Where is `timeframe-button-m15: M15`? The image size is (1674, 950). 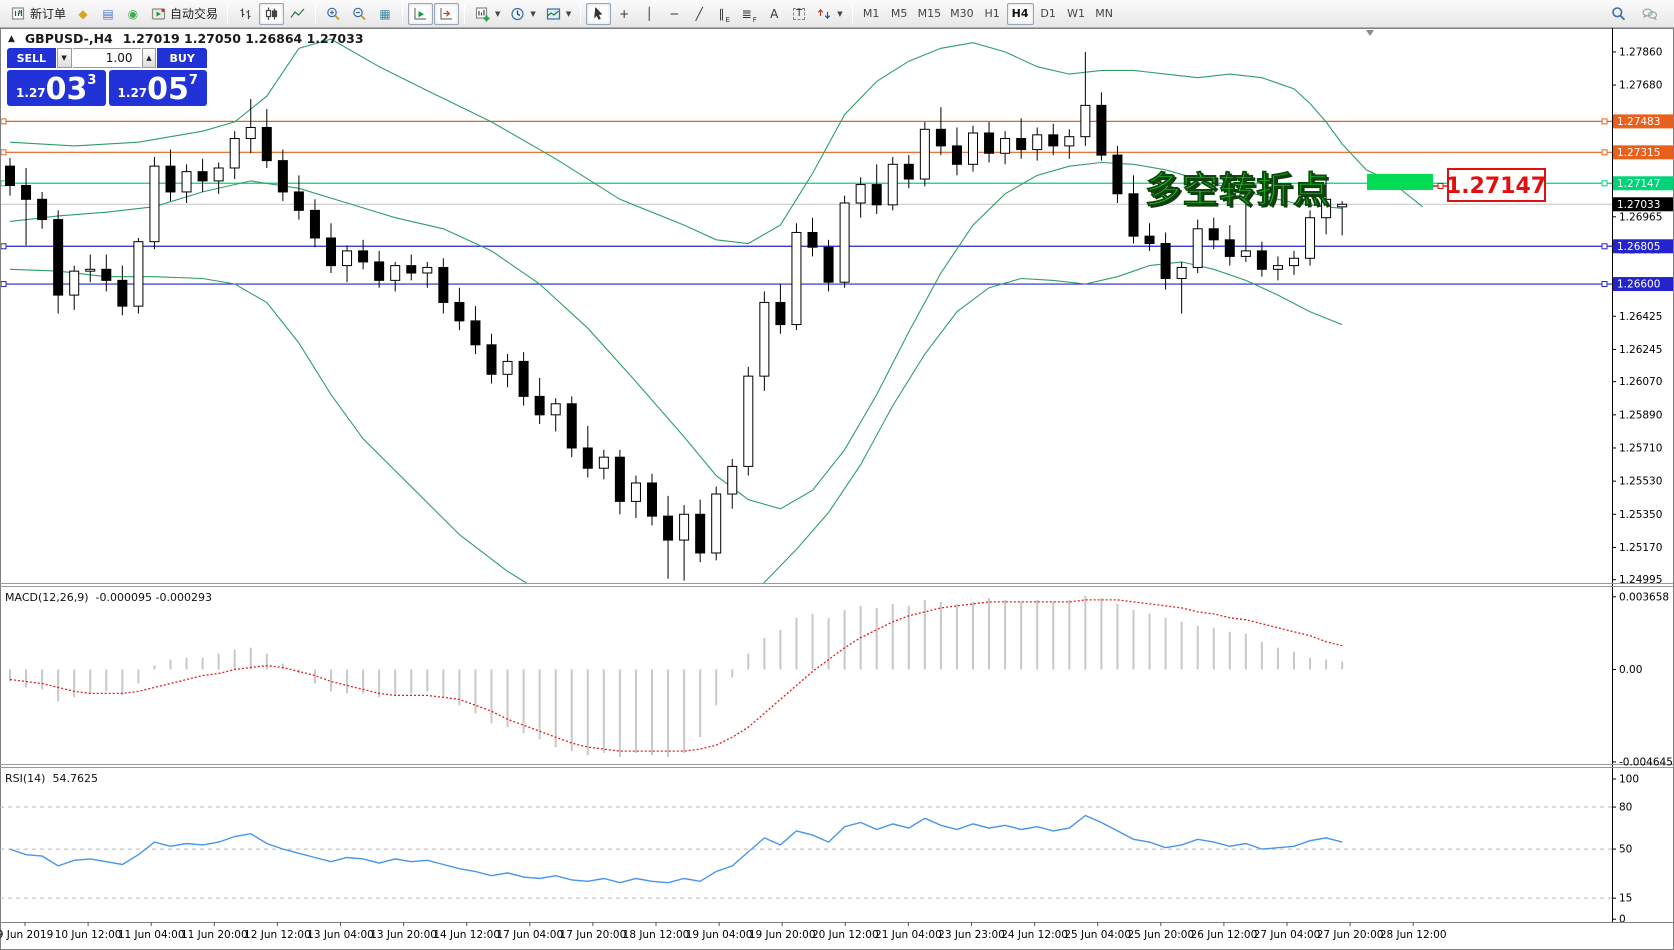
timeframe-button-m15: M15 is located at coordinates (929, 13).